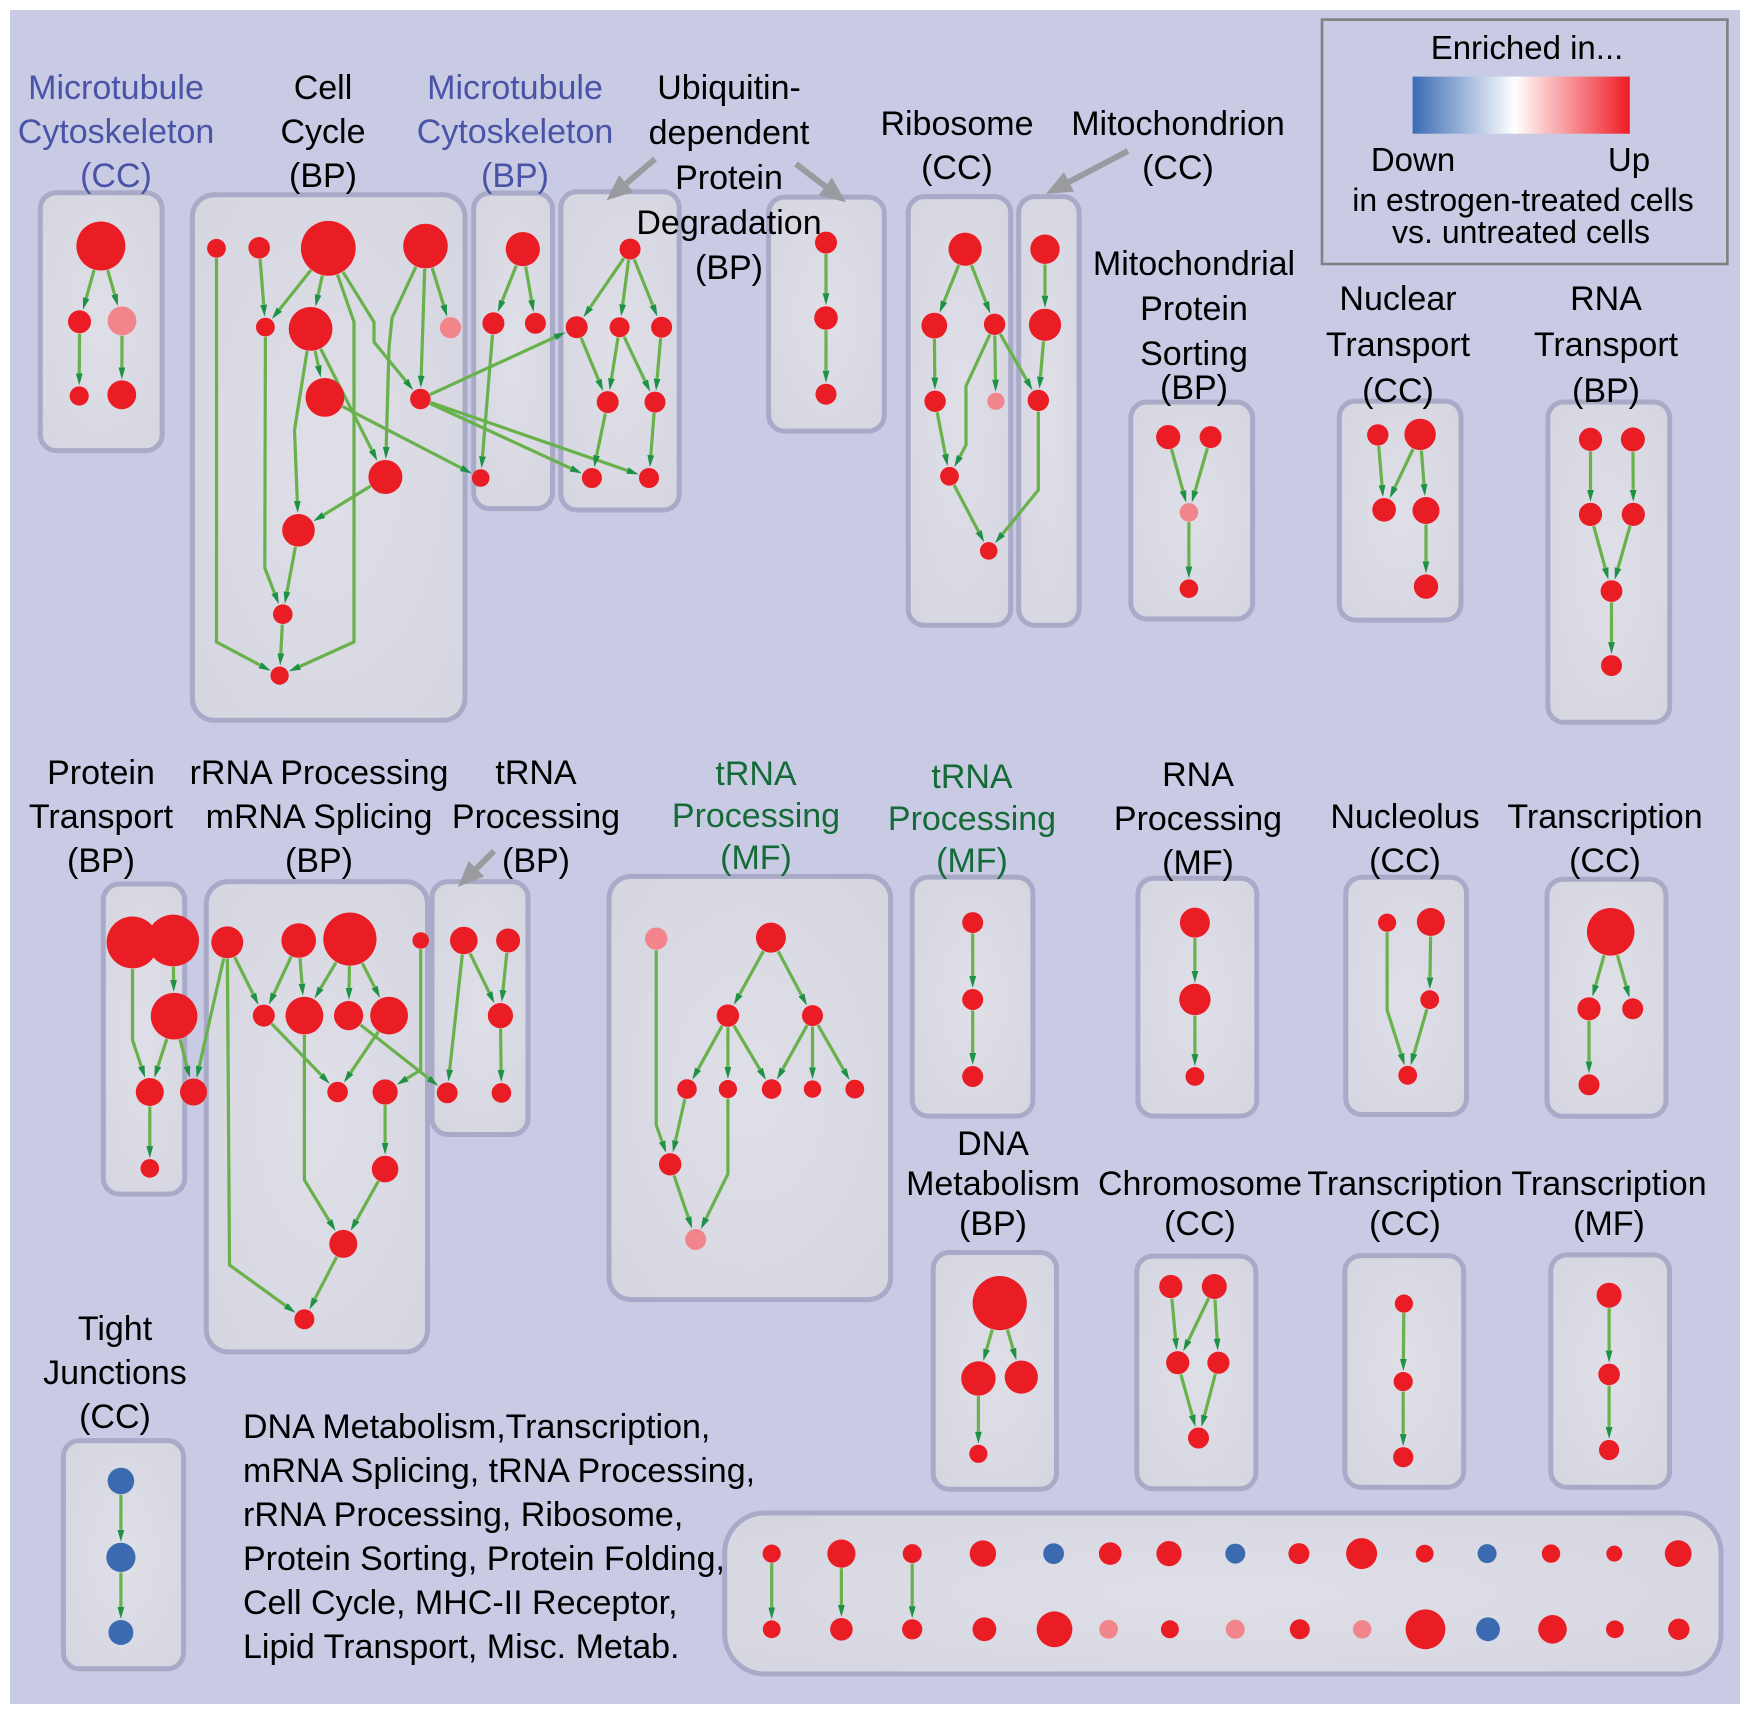  I want to click on svg-text: Down, so click(1413, 159).